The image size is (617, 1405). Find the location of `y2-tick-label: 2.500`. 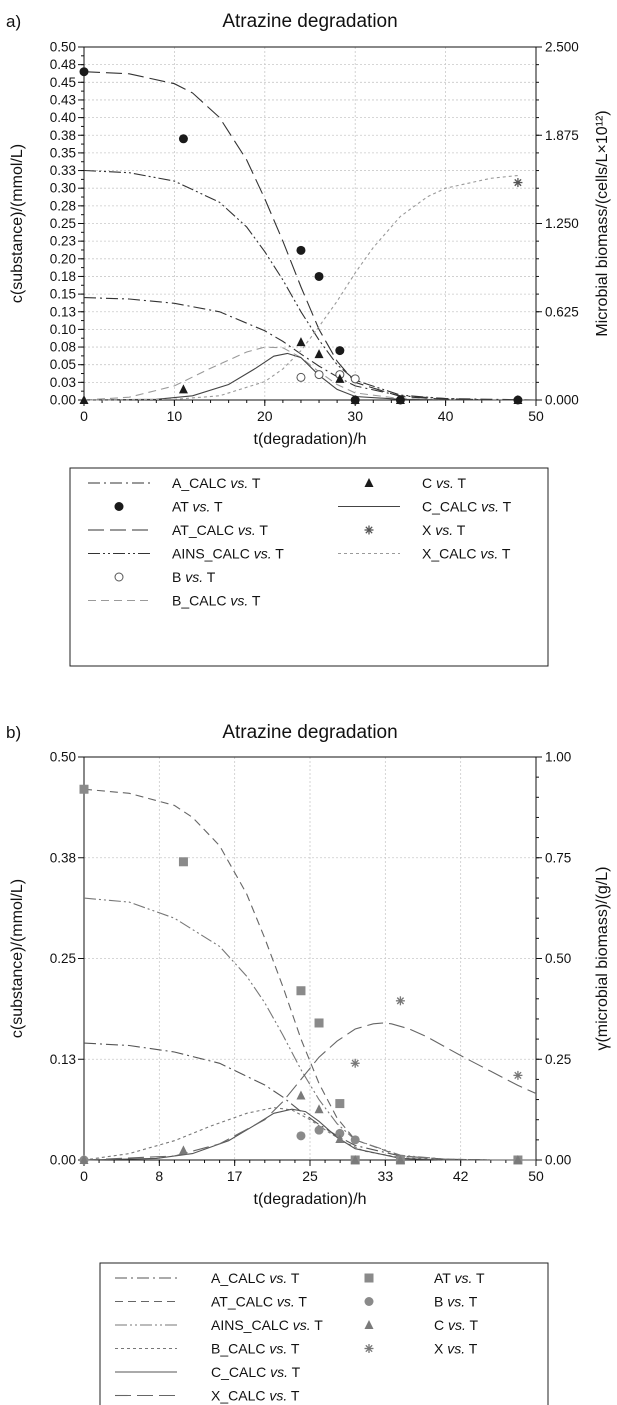

y2-tick-label: 2.500 is located at coordinates (562, 47).